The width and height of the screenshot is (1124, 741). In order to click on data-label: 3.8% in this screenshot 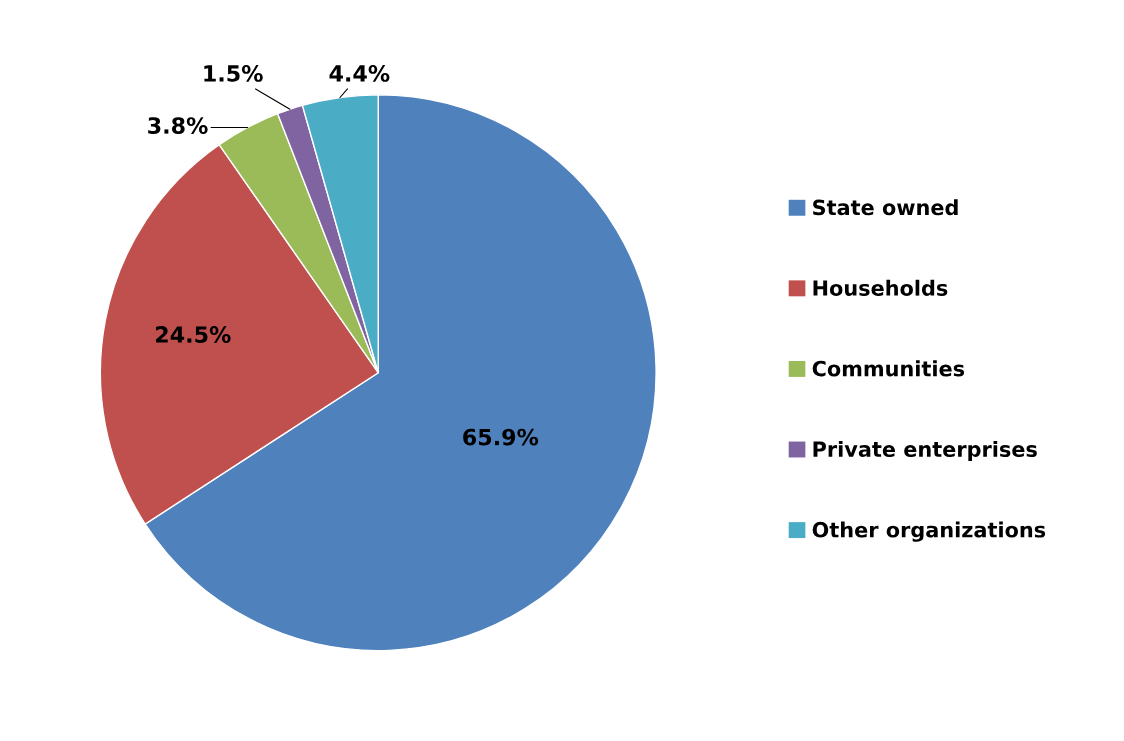, I will do `click(178, 125)`.